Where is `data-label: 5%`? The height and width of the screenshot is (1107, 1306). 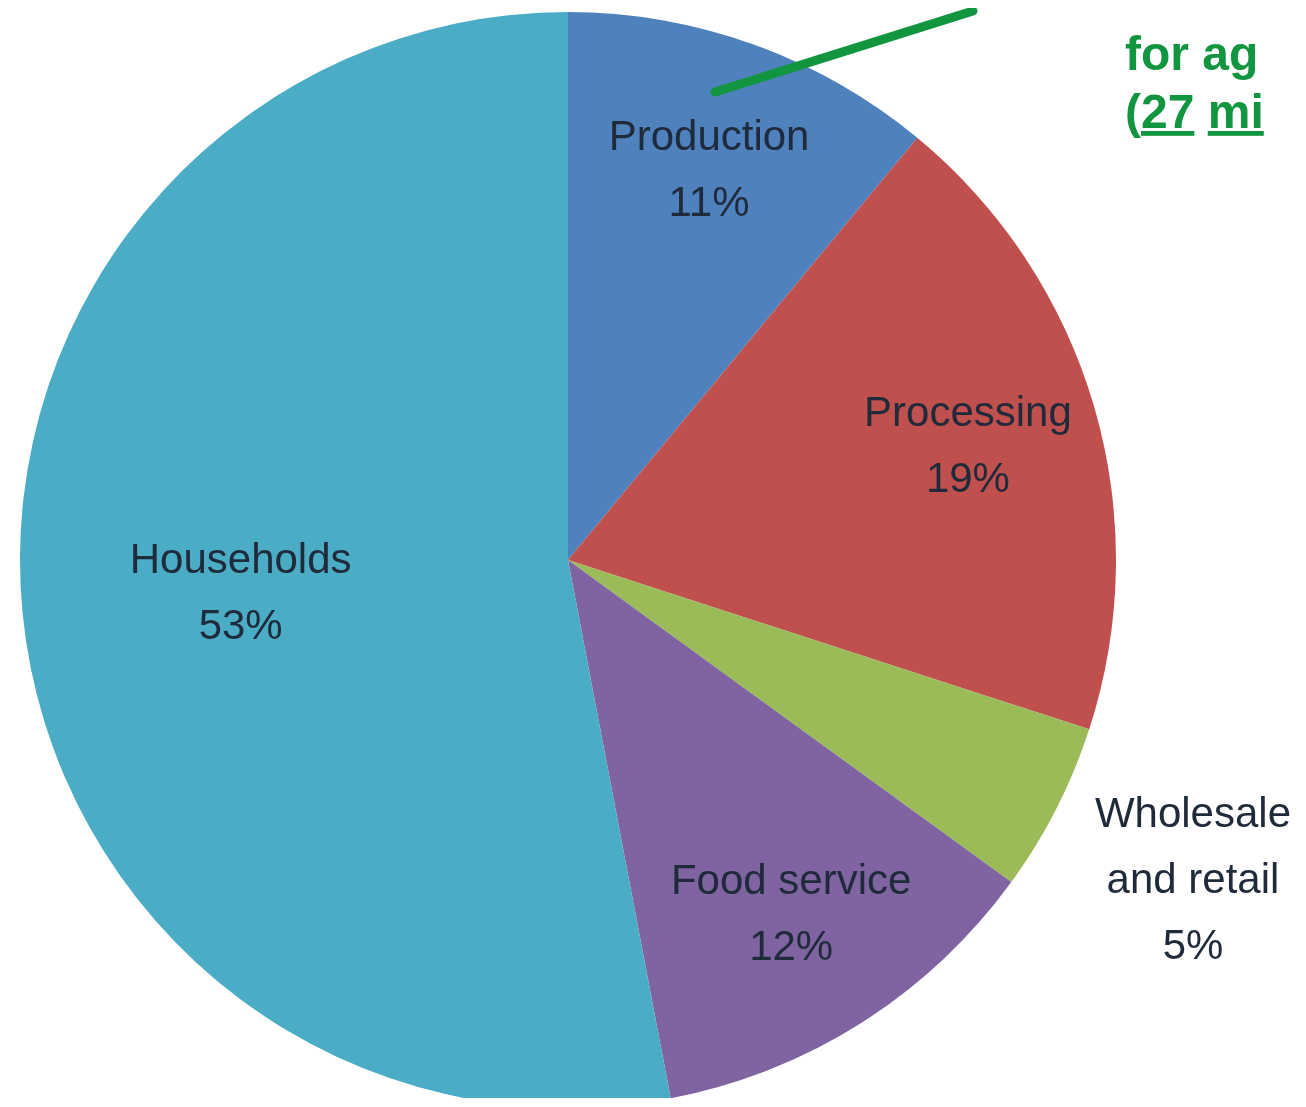
data-label: 5% is located at coordinates (1193, 944).